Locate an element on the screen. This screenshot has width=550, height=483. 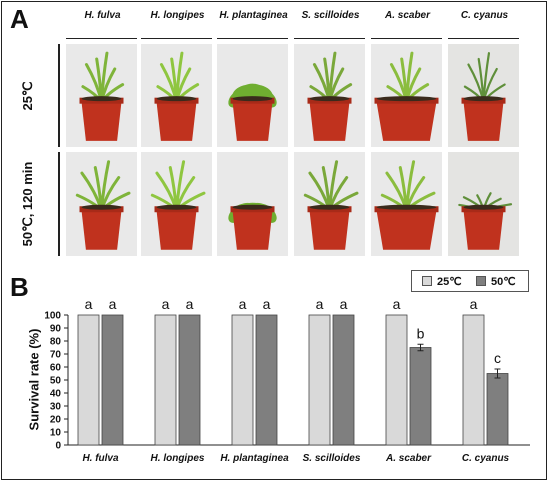
plant-photo-r1-c3 is located at coordinates (252, 95).